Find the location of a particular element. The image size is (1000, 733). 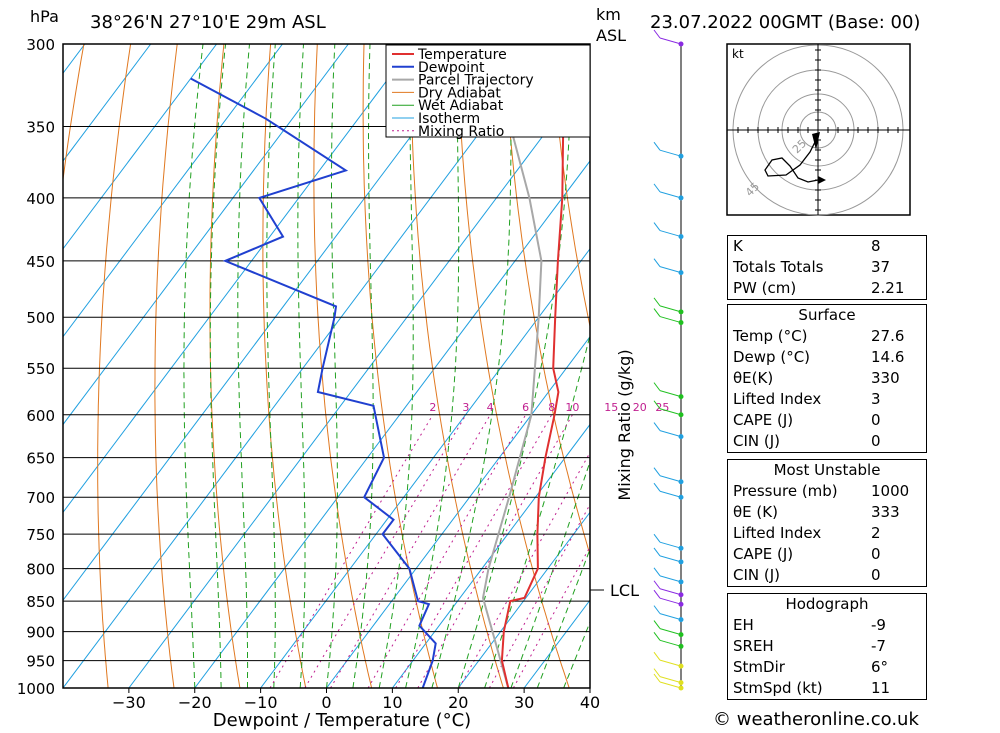

mu-thetae-label: θE (K) is located at coordinates (755, 512).